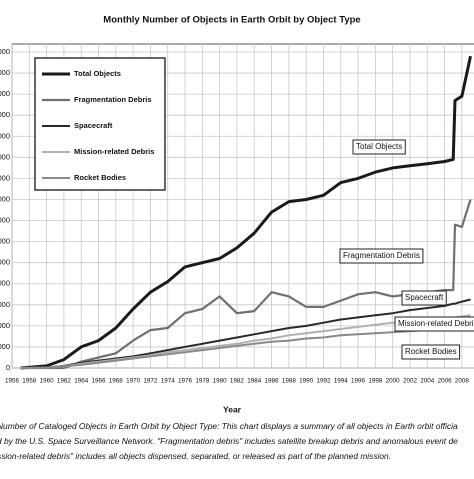 The height and width of the screenshot is (479, 474). What do you see at coordinates (445, 381) in the screenshot?
I see `x-tick-label: 2006` at bounding box center [445, 381].